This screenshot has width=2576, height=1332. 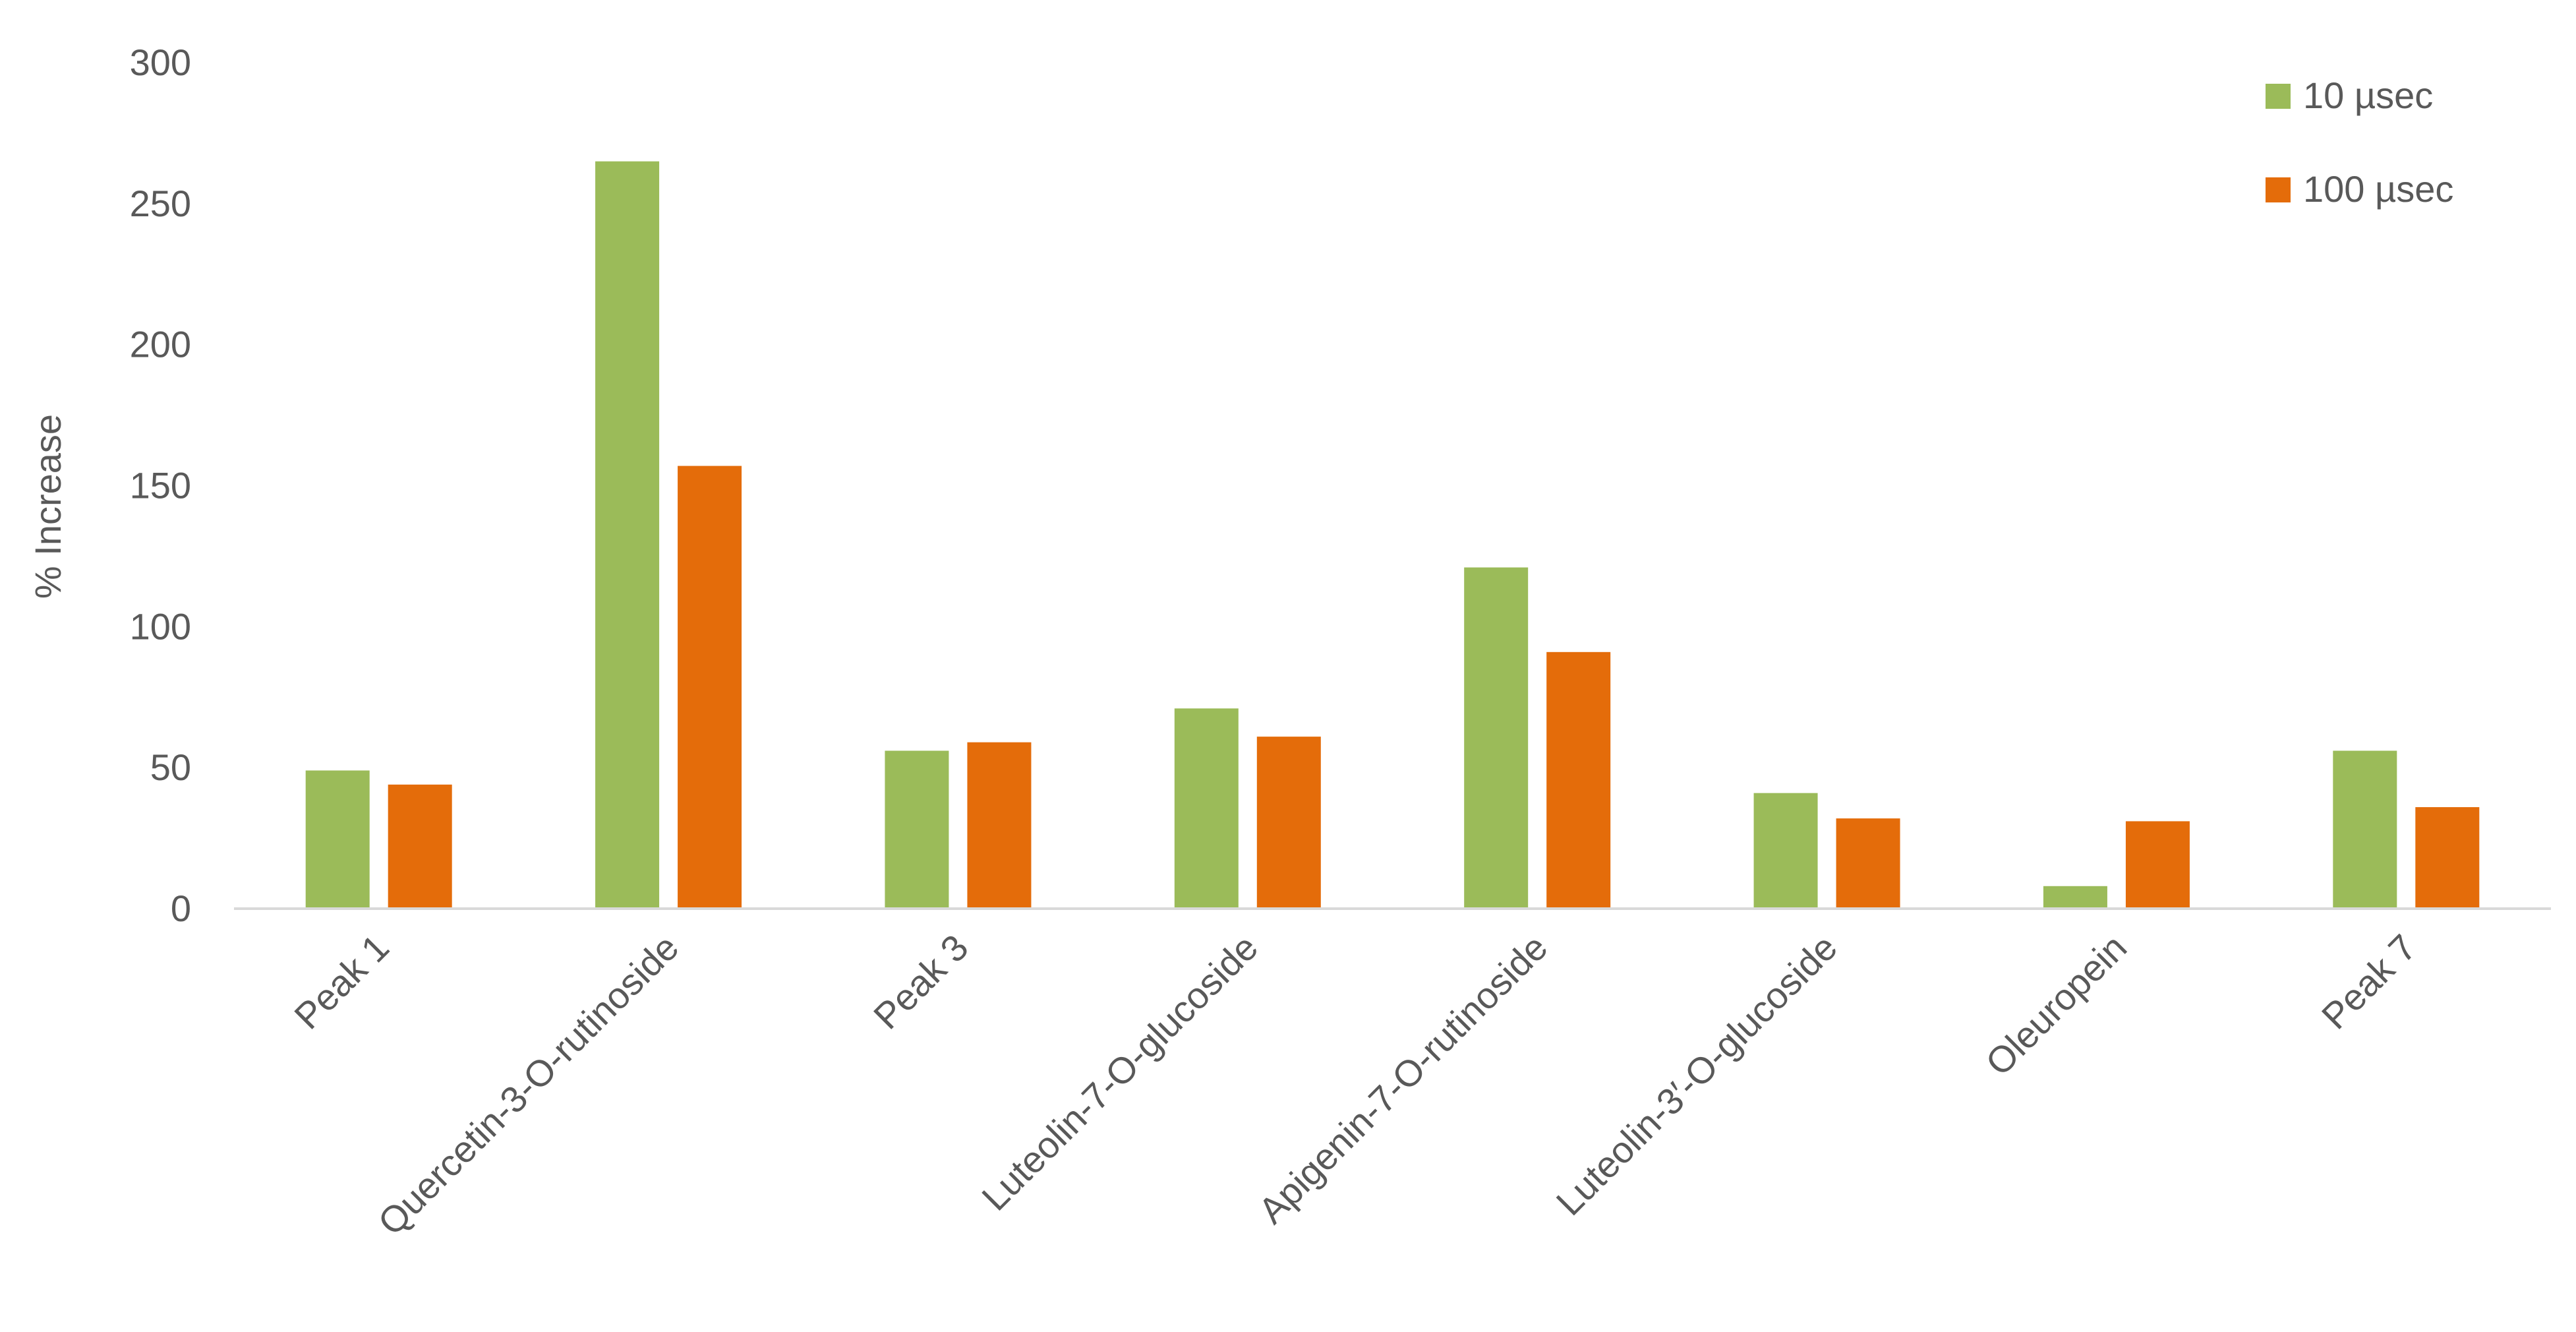 What do you see at coordinates (2368, 95) in the screenshot?
I see `legend-label: 10 µsec` at bounding box center [2368, 95].